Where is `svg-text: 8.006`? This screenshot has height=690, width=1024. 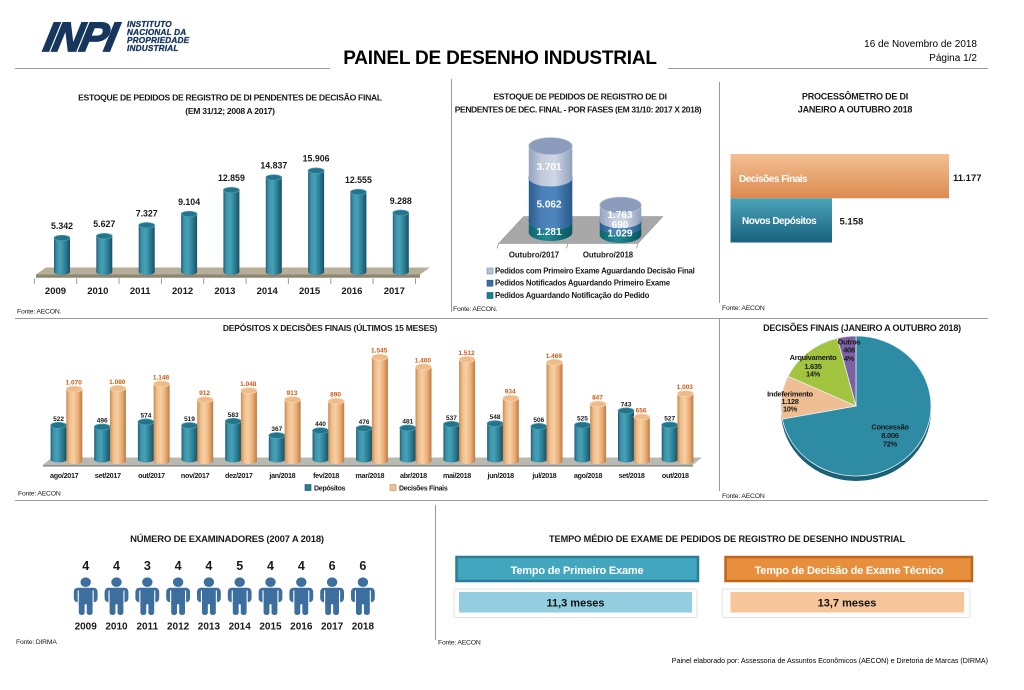 svg-text: 8.006 is located at coordinates (889, 435).